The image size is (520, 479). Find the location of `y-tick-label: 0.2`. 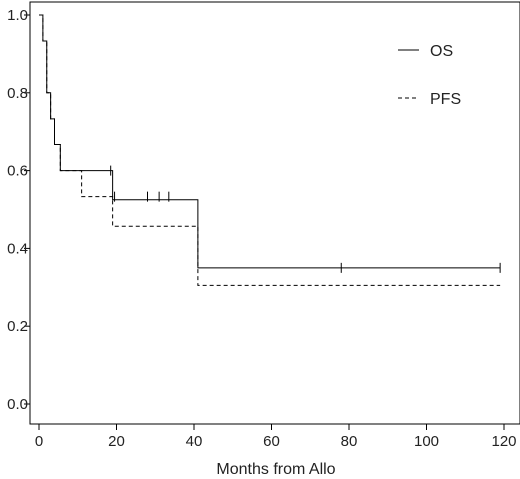

y-tick-label: 0.2 is located at coordinates (17, 326).